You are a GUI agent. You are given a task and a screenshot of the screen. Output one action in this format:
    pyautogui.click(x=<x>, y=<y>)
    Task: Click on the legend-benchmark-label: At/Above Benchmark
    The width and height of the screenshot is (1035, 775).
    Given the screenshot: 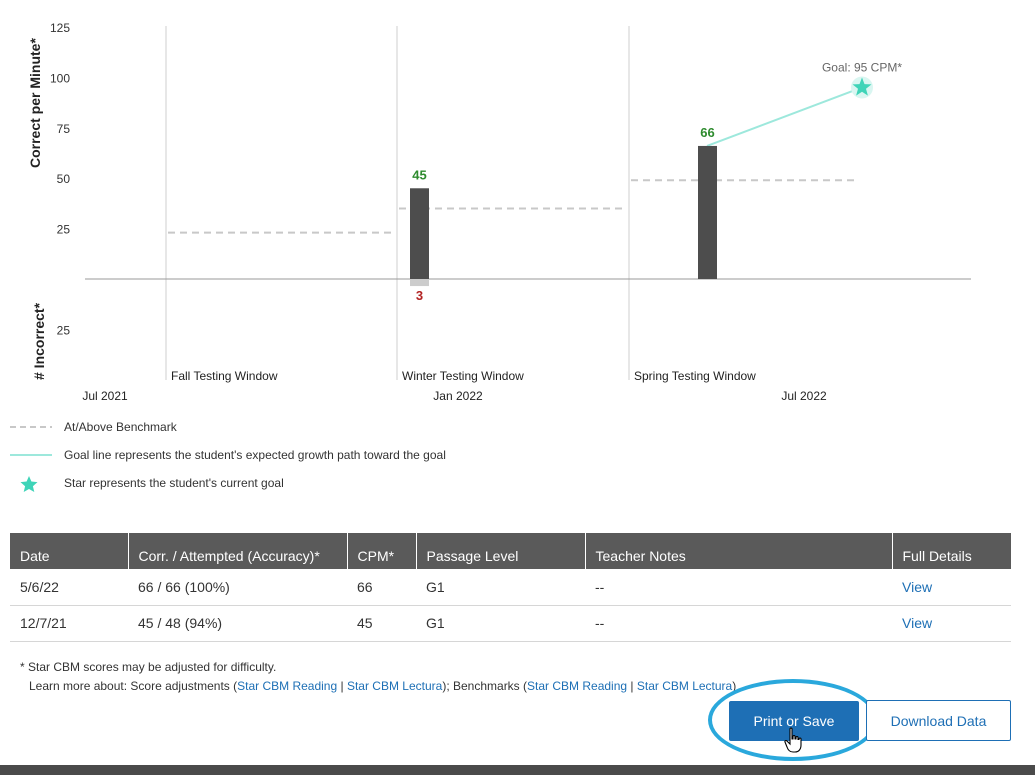 What is the action you would take?
    pyautogui.click(x=120, y=427)
    